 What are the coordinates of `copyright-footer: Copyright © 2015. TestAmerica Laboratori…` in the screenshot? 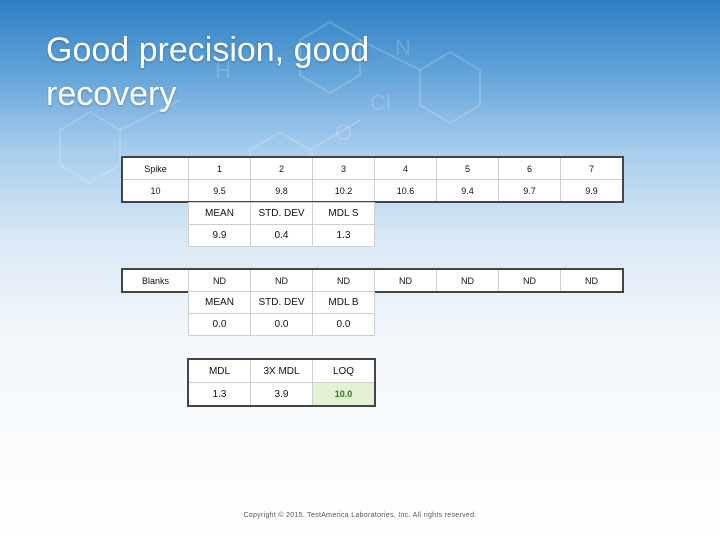 It's located at (360, 515).